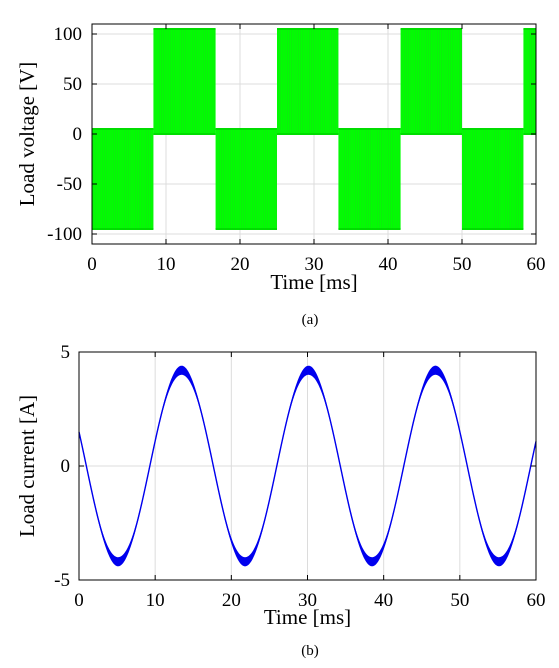 The height and width of the screenshot is (668, 559). What do you see at coordinates (310, 651) in the screenshot?
I see `caption-b: (b)` at bounding box center [310, 651].